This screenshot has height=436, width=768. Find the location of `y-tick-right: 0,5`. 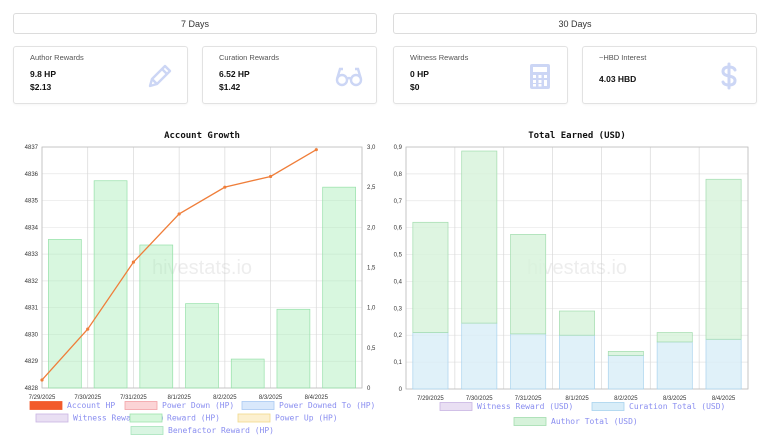

y-tick-right: 0,5 is located at coordinates (371, 349).